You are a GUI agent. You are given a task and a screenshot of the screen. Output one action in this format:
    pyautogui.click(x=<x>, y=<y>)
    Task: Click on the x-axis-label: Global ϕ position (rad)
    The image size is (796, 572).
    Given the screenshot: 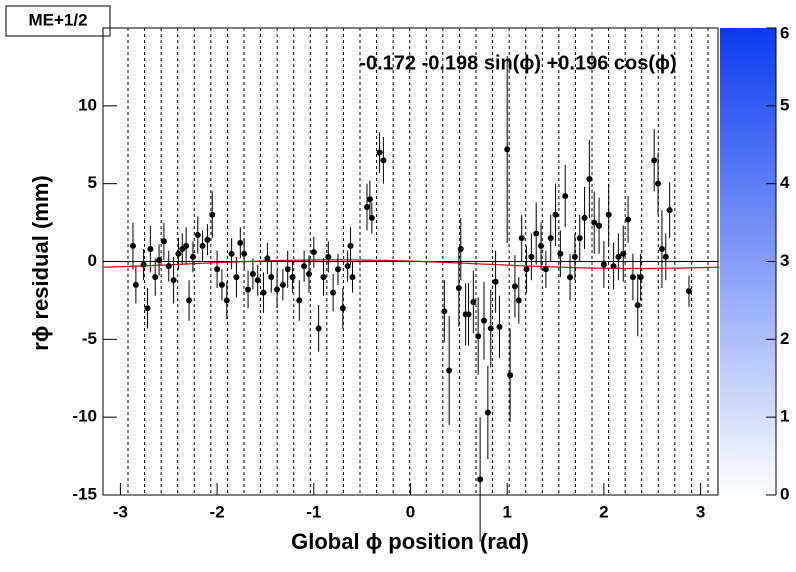 What is the action you would take?
    pyautogui.click(x=410, y=541)
    